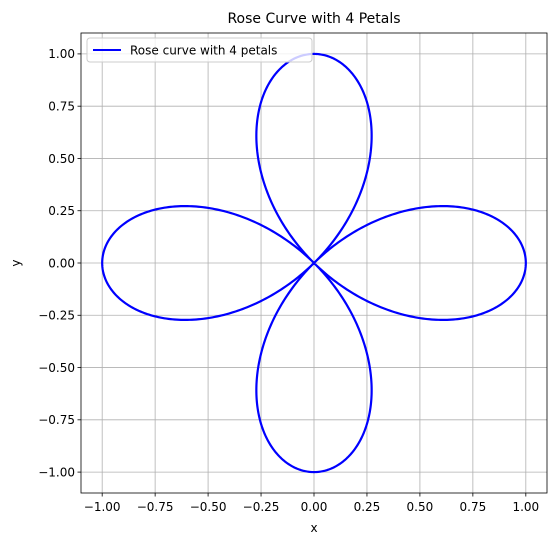 Image resolution: width=556 pixels, height=549 pixels. Describe the element at coordinates (203, 51) in the screenshot. I see `legend-label: Rose curve with 4 petals` at that location.